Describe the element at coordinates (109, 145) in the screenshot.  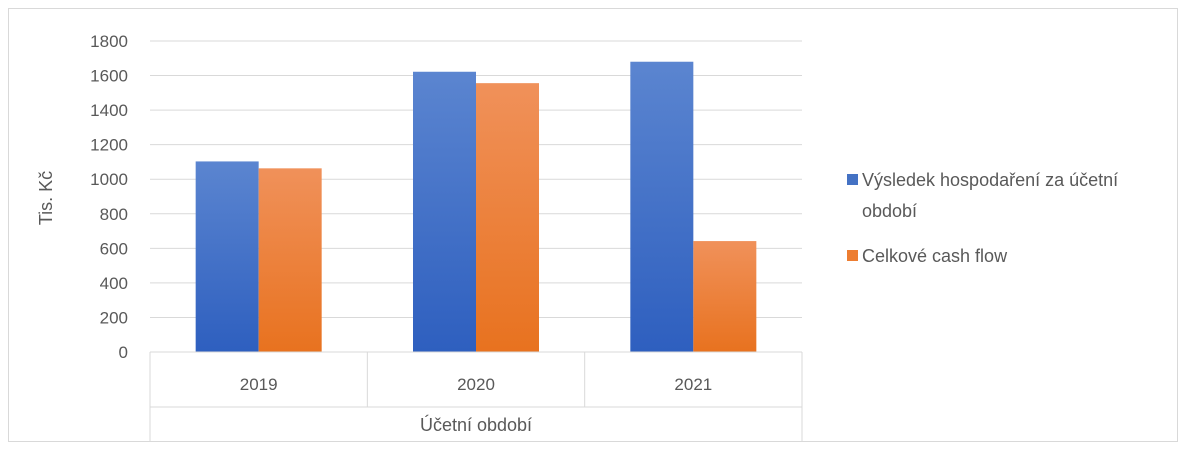
I see `y-tick-label: 1200` at that location.